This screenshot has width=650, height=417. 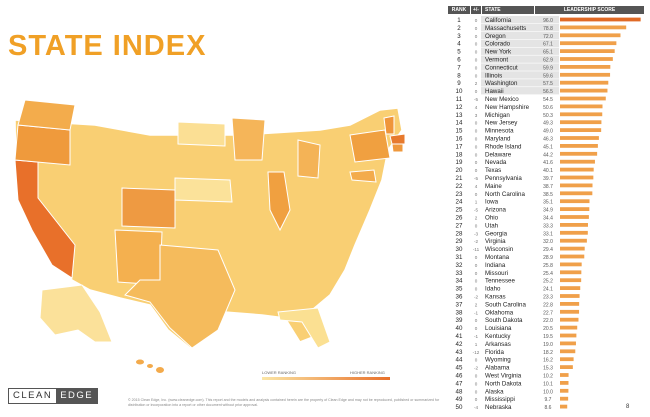 I want to click on score-label: 49.0, so click(x=548, y=132).